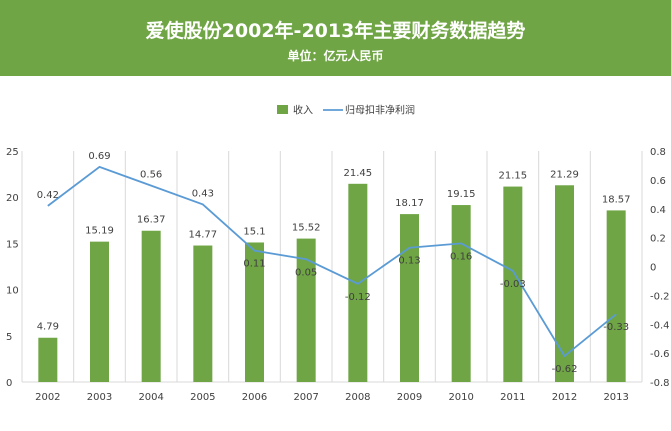 The height and width of the screenshot is (431, 671). I want to click on y-left-tick-label: 0, so click(9, 383).